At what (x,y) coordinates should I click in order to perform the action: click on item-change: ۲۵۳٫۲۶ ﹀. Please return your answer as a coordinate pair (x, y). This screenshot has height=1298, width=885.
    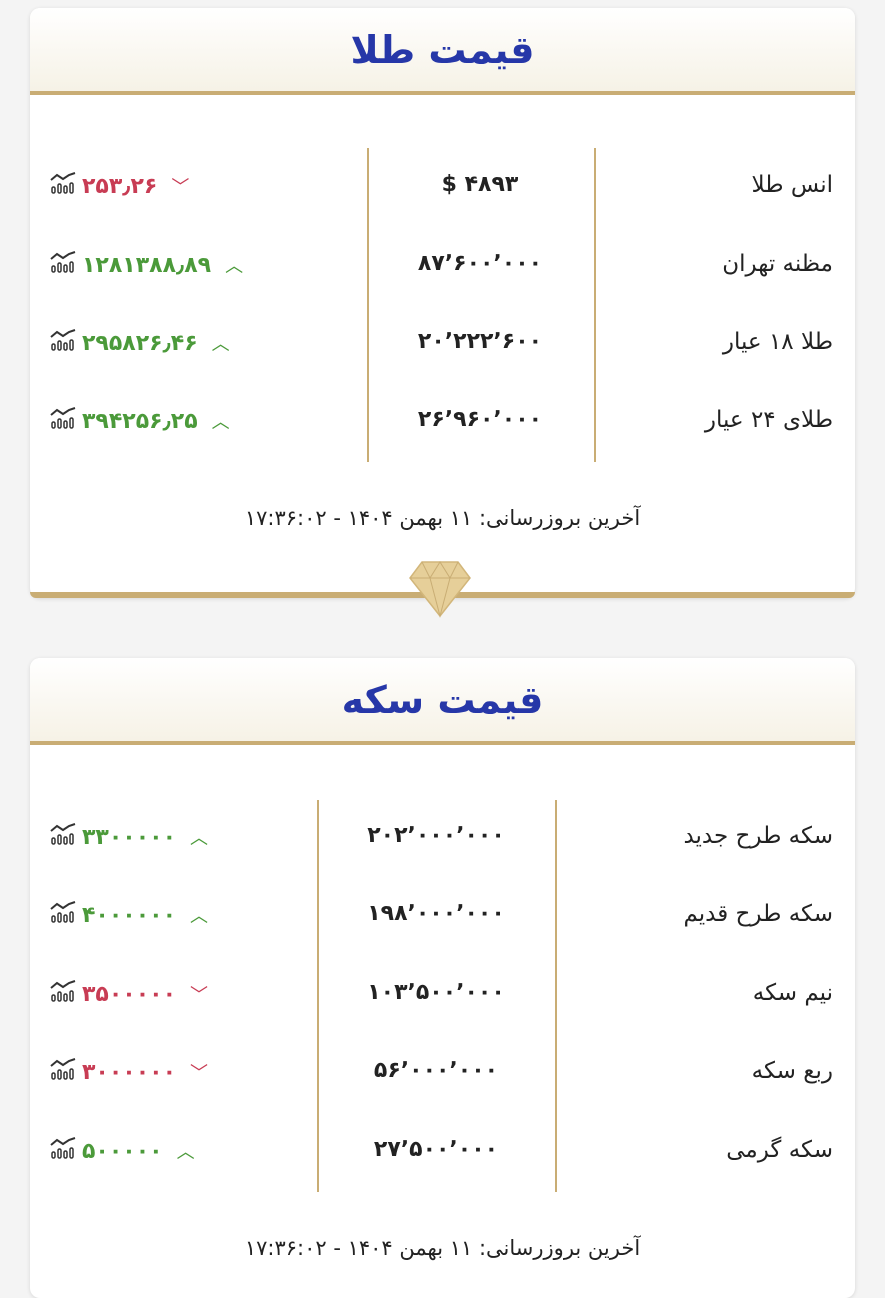
    Looking at the image, I should click on (119, 186).